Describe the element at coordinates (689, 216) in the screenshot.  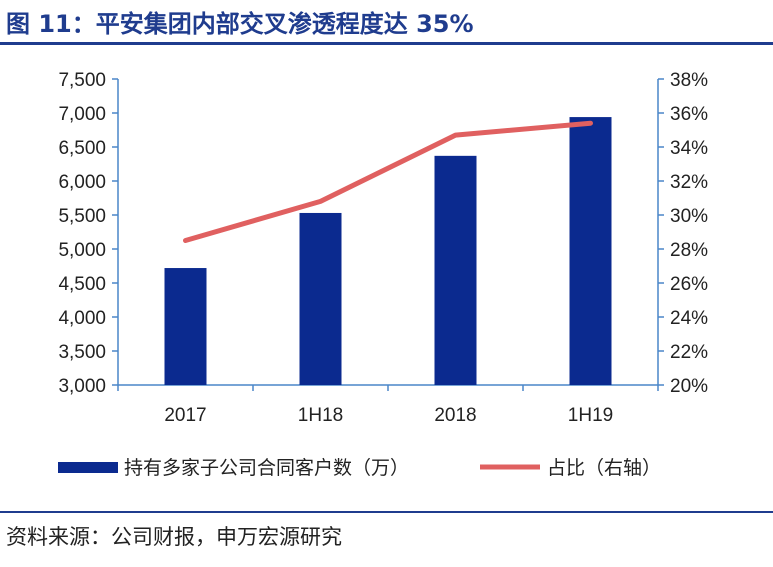
I see `right-tick-label: 30%` at that location.